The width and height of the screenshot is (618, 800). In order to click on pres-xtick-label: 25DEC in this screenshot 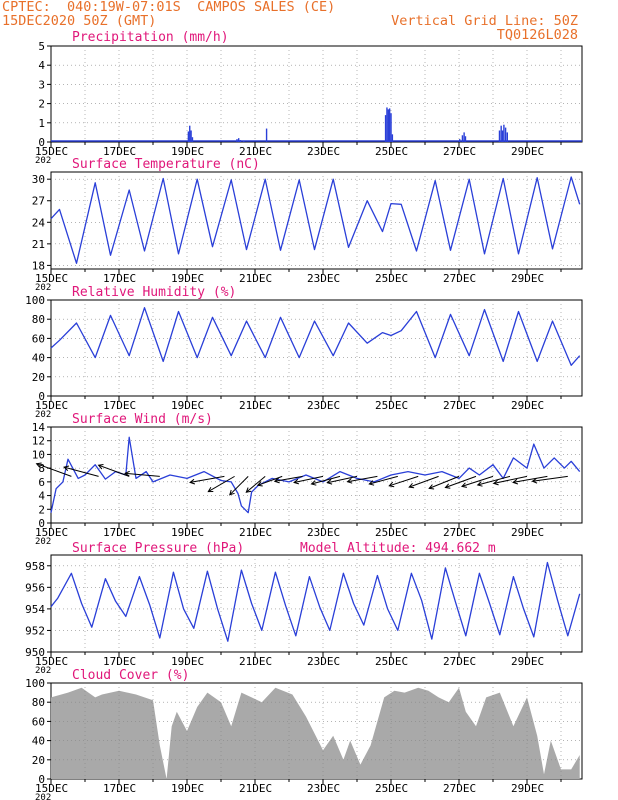, I will do `click(391, 661)`.